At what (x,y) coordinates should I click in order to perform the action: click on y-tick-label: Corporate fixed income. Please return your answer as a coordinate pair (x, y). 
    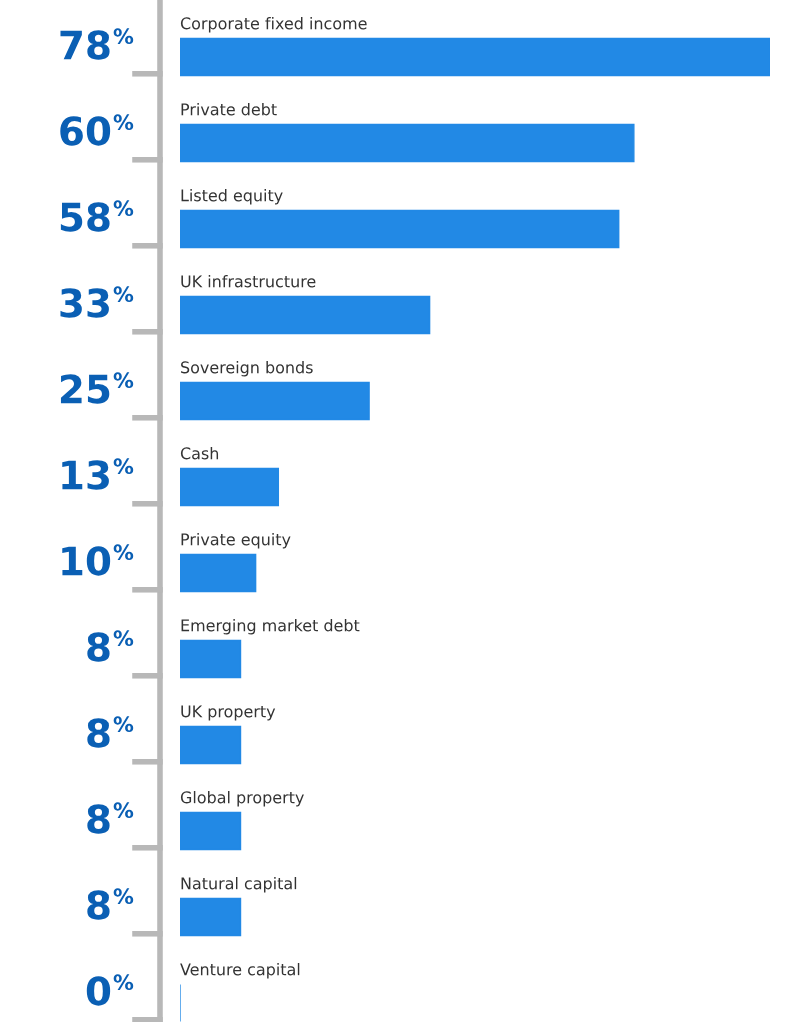
    Looking at the image, I should click on (273, 25).